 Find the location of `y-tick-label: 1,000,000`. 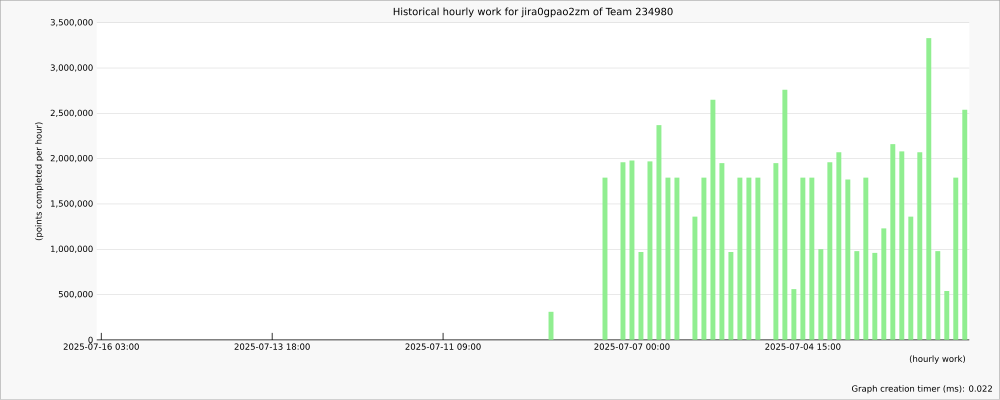

y-tick-label: 1,000,000 is located at coordinates (72, 250).